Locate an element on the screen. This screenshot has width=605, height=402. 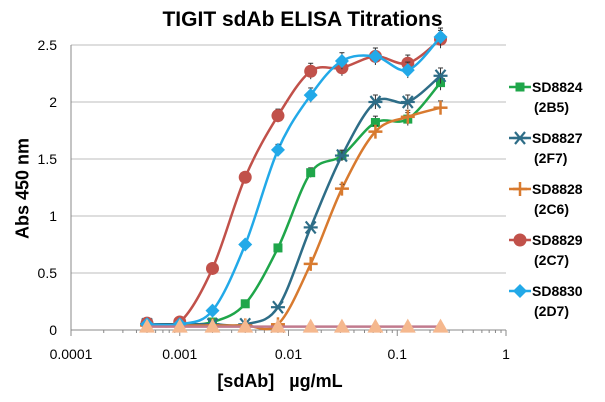
x-tick-label: 0.0001 is located at coordinates (71, 354).